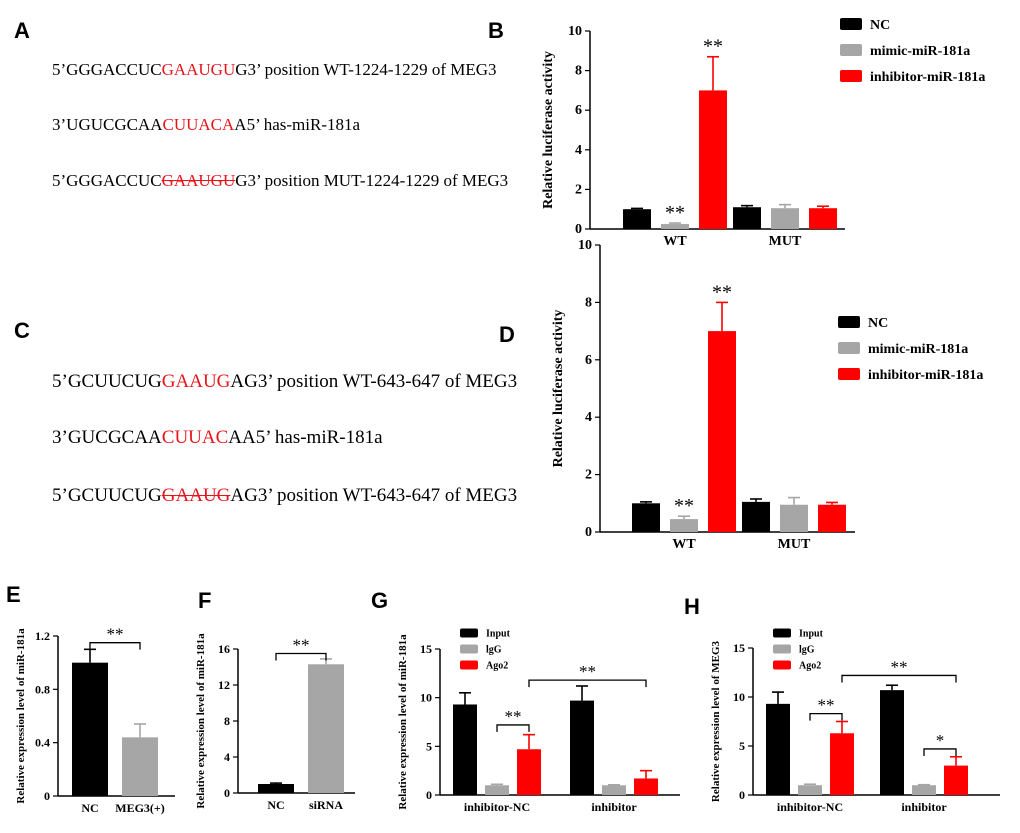  I want to click on chart-d-x-tick-label: WT, so click(684, 544).